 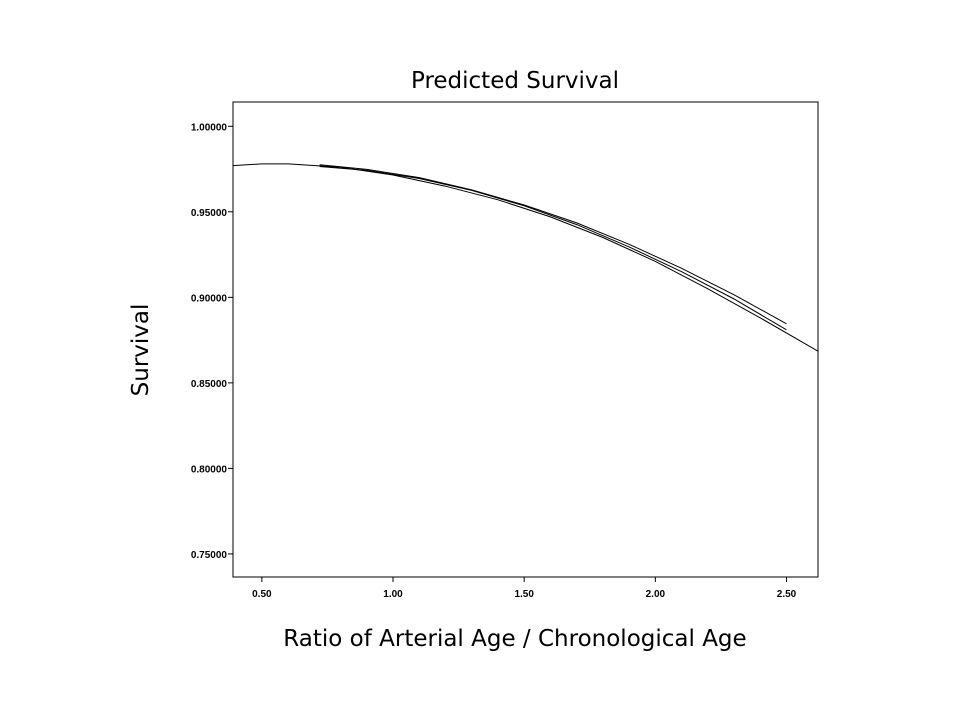 I want to click on x-tick-label: 1.00, so click(x=393, y=594).